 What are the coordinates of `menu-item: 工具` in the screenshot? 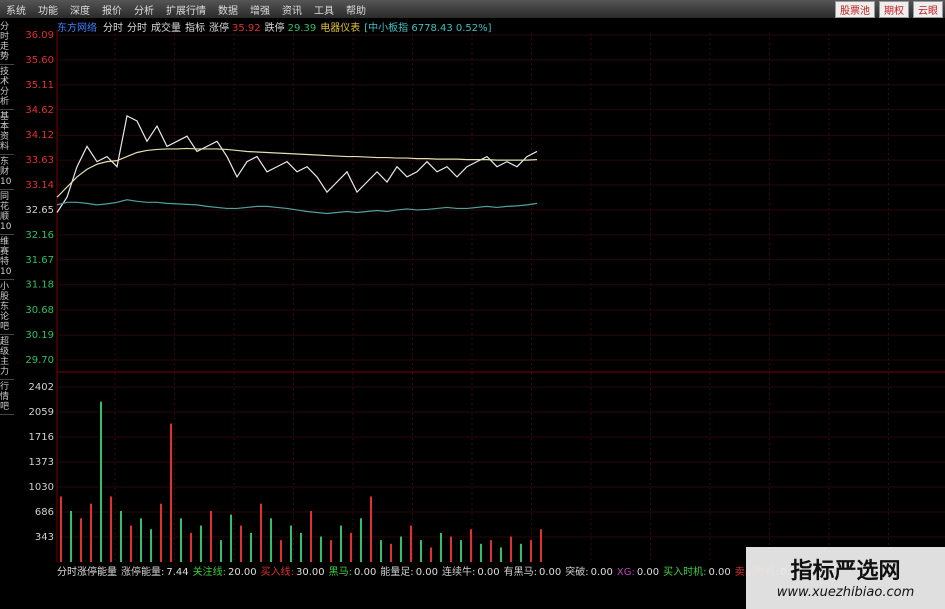 It's located at (324, 11).